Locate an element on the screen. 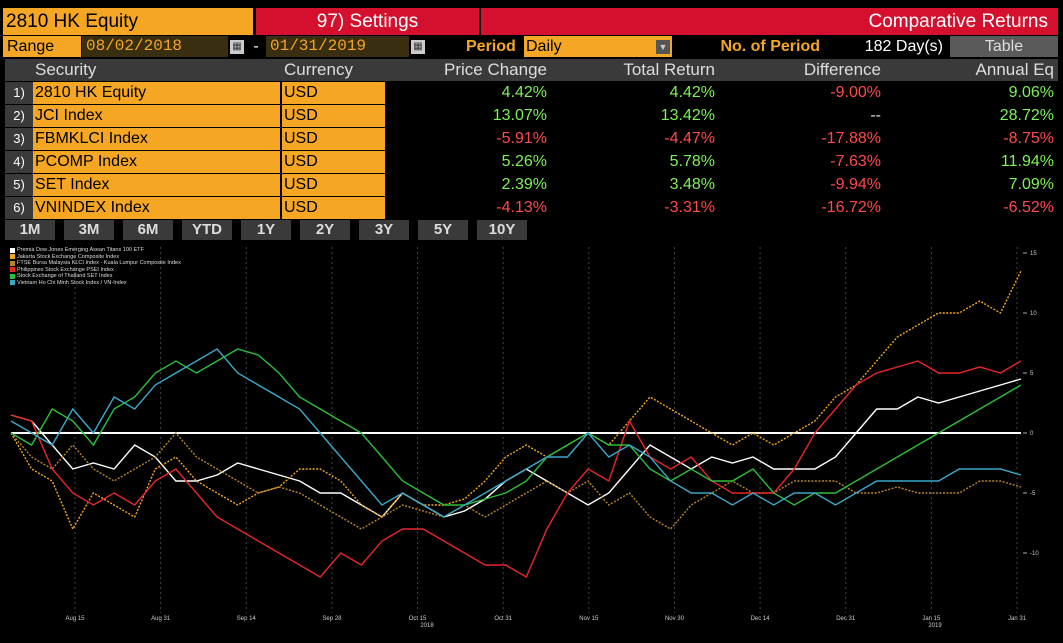 The image size is (1063, 643). price-change-cell: 13.07% is located at coordinates (519, 115).